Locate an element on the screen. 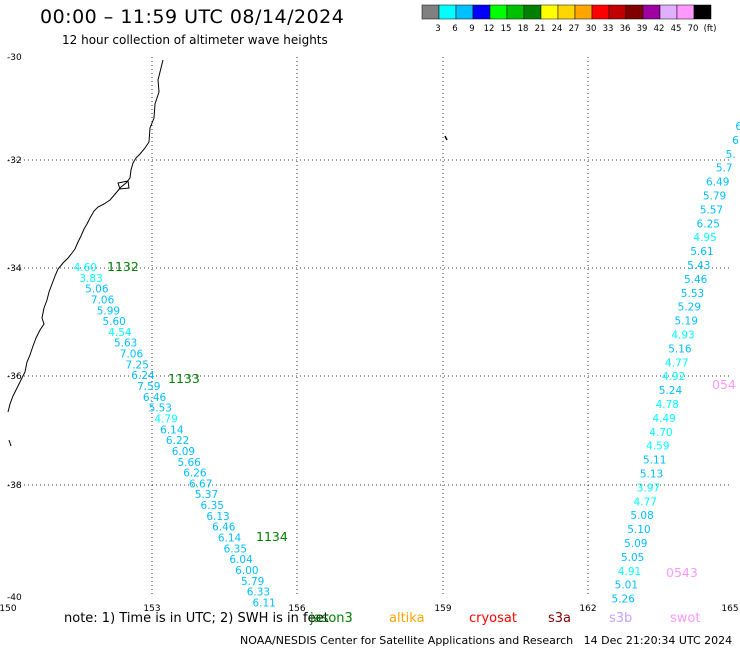 The height and width of the screenshot is (650, 740). satellite-legend-cryosat: cryosat is located at coordinates (493, 618).